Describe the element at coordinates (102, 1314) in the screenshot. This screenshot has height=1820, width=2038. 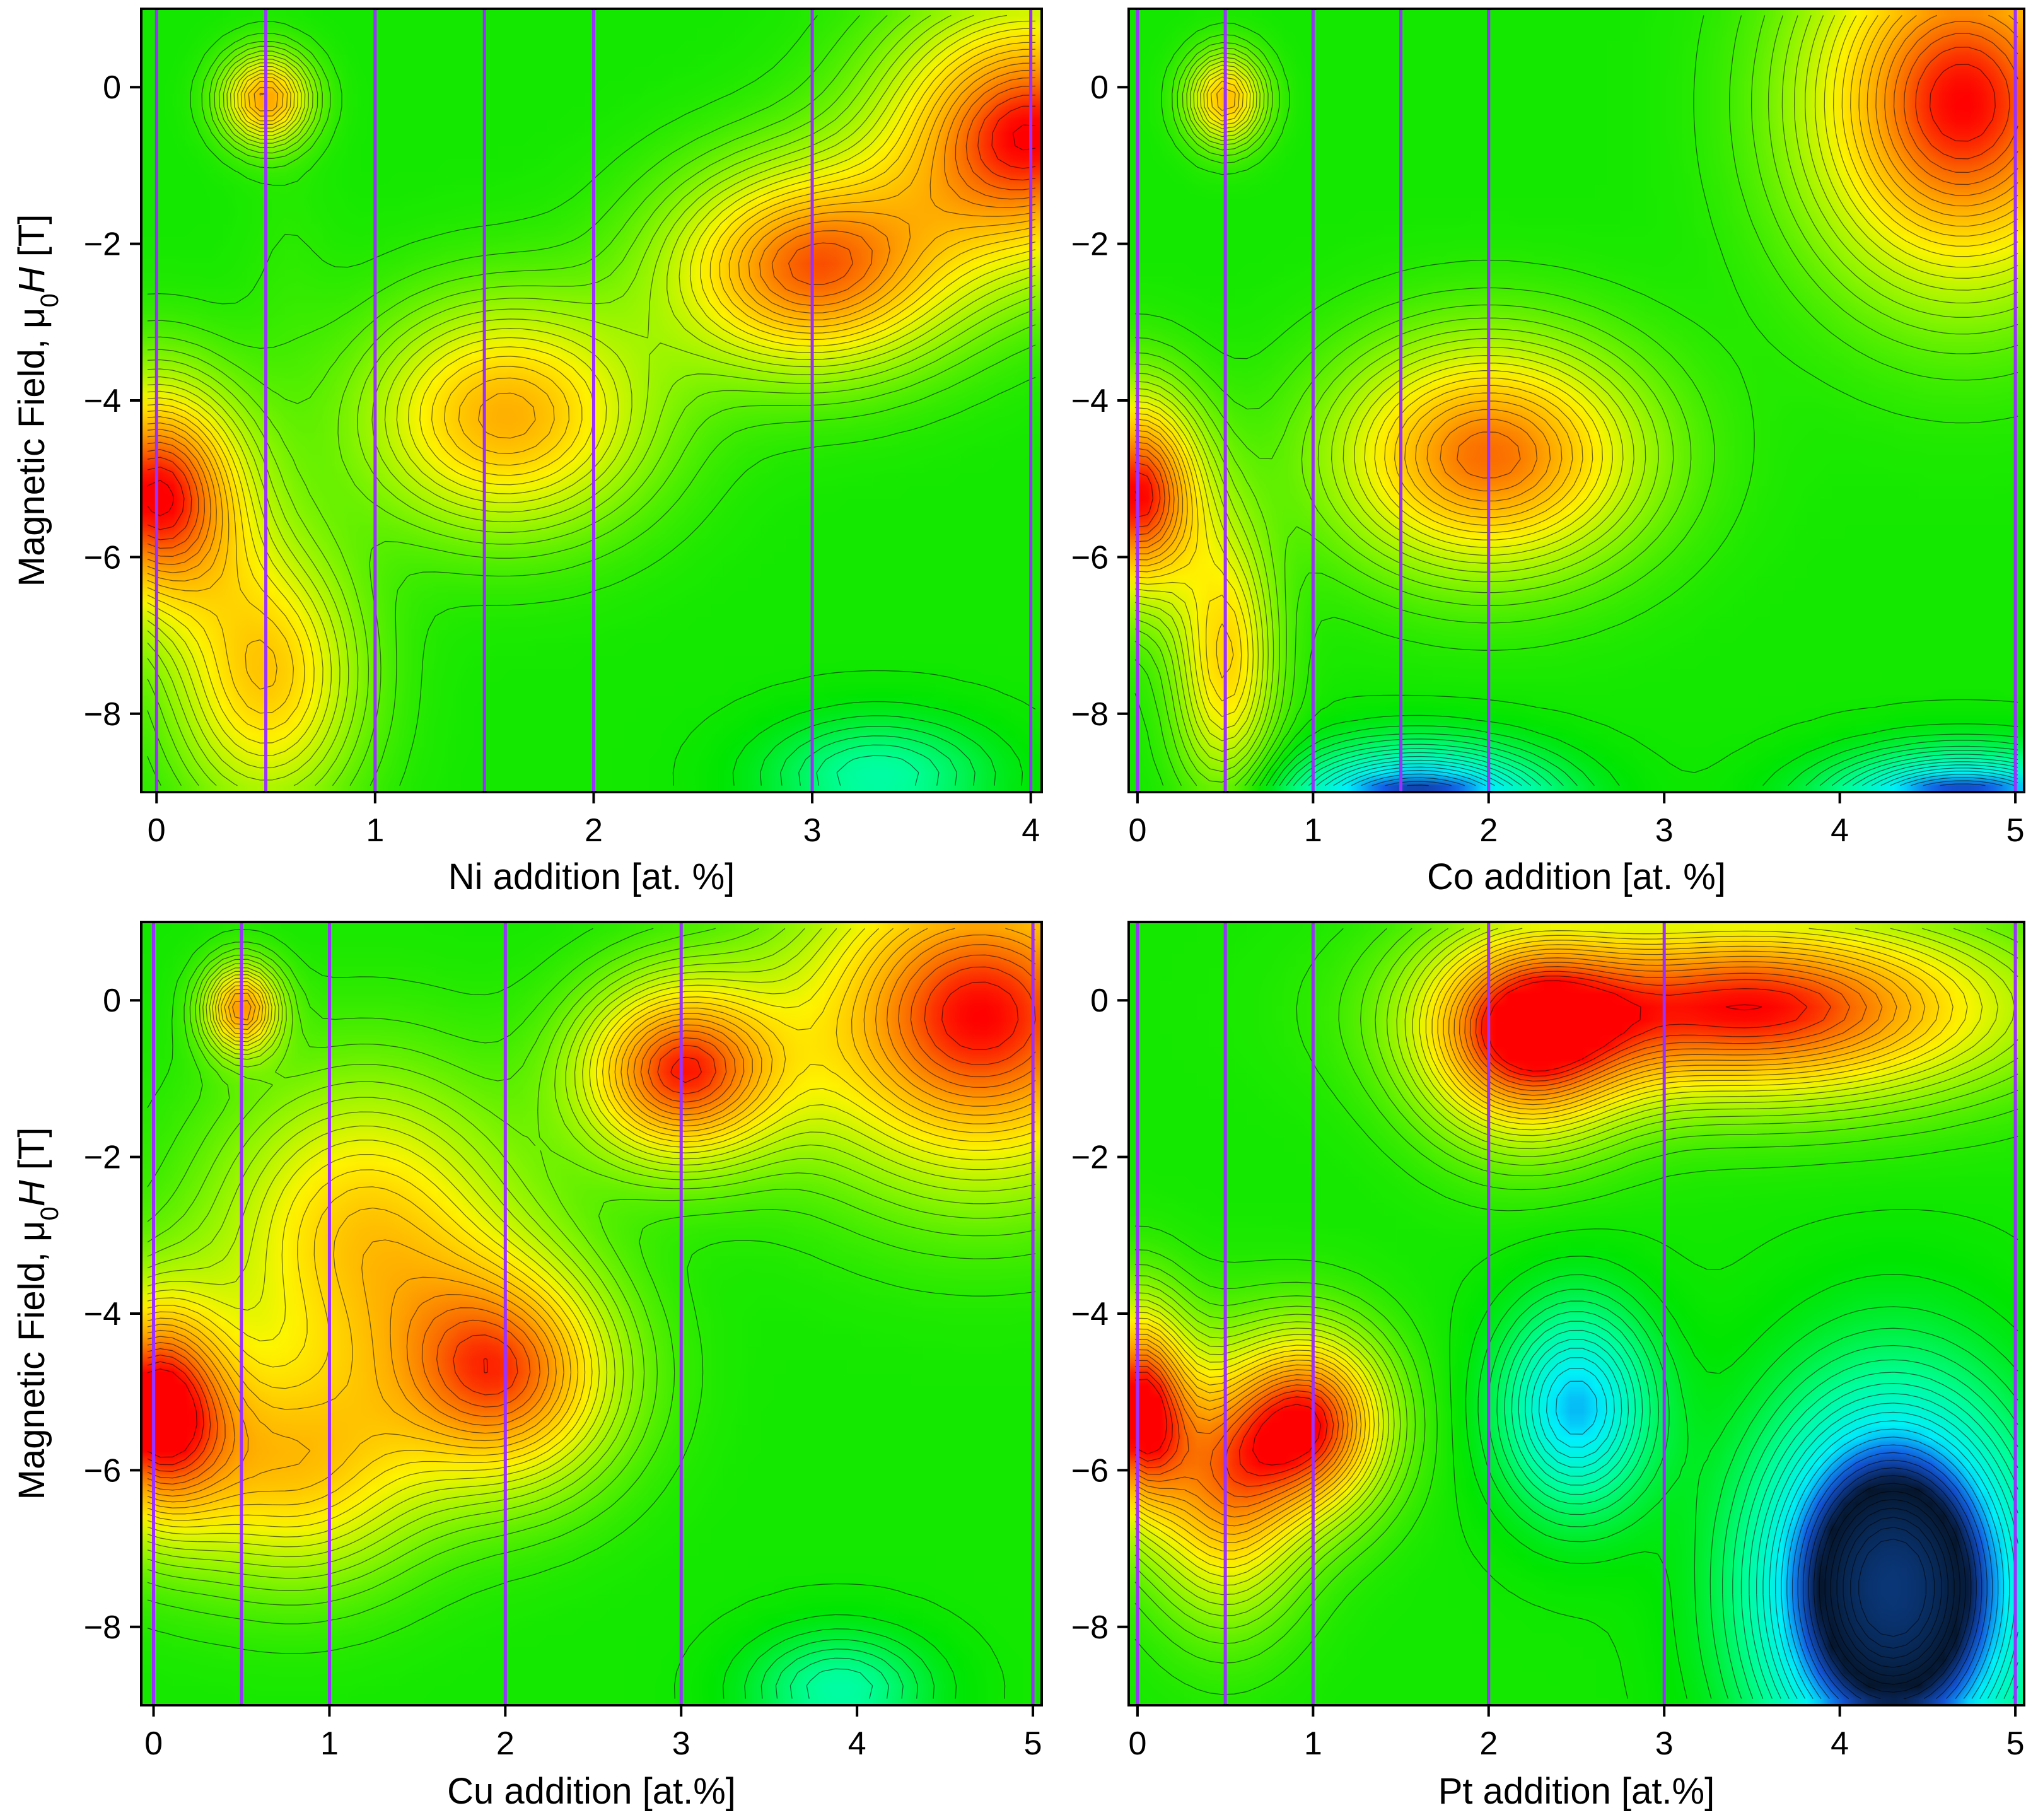
I see `cu-y-tick-label: −4` at that location.